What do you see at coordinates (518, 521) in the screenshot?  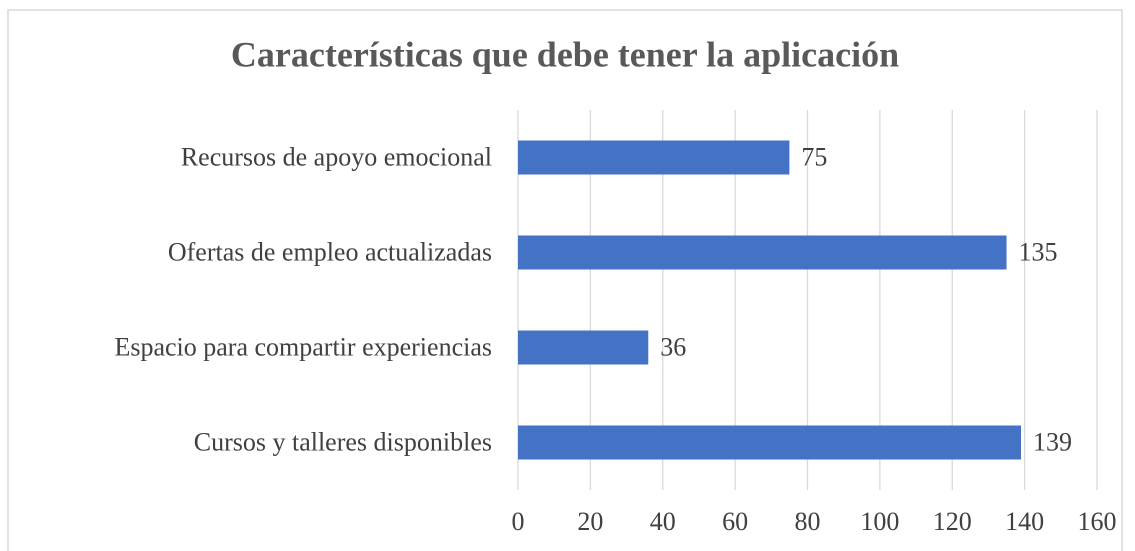 I see `x-tick-label: 0` at bounding box center [518, 521].